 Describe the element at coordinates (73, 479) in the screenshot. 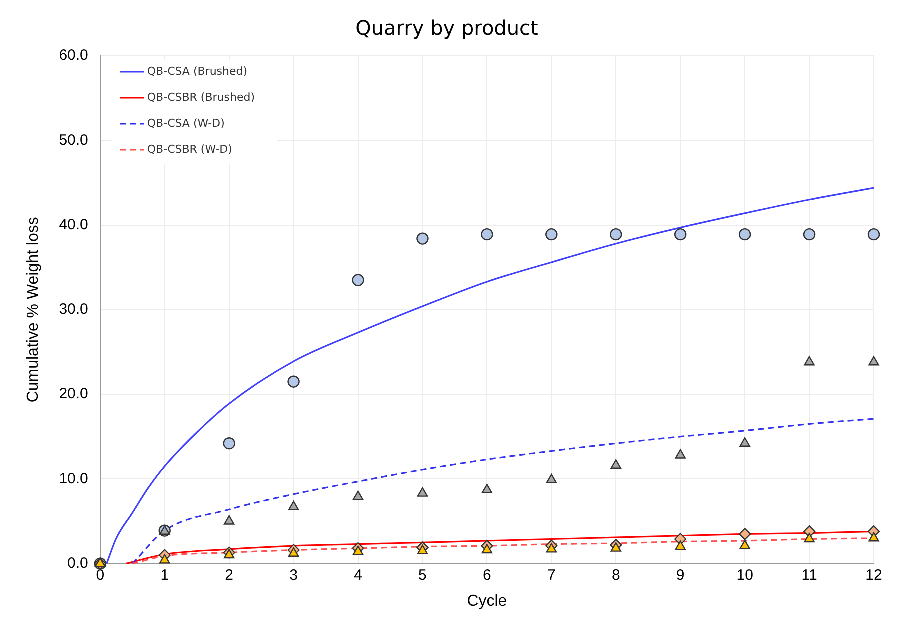

I see `y-tick-label: 10.0` at that location.